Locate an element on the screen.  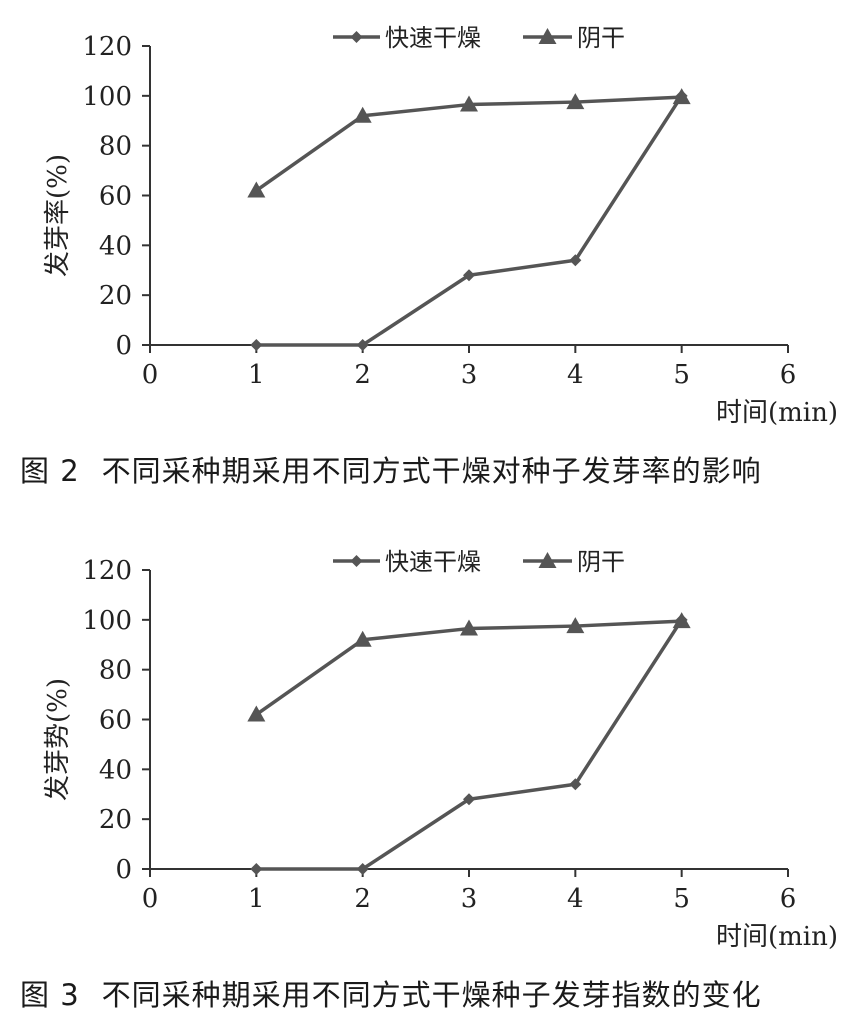
caption-text: 不同采种期采用不同方式干燥种子发芽指数的变化 is located at coordinates (431, 995).